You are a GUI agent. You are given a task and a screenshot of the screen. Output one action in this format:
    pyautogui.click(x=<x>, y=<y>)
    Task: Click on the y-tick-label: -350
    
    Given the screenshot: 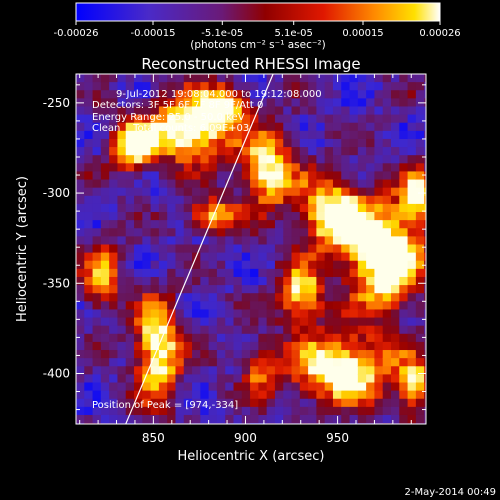 What is the action you would take?
    pyautogui.click(x=56, y=283)
    